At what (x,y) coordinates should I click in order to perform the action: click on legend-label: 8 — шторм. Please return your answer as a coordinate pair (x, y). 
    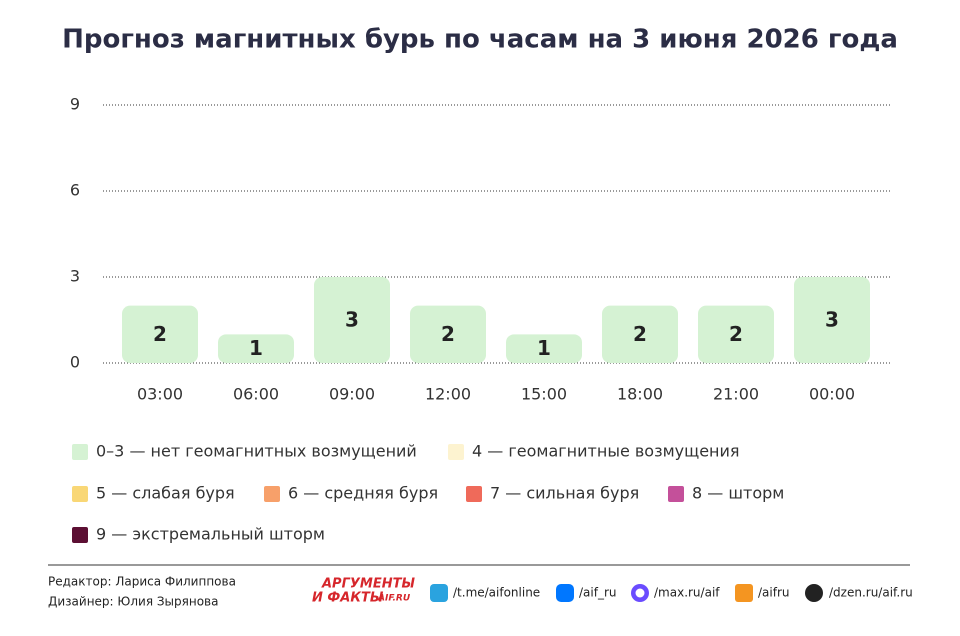
    Looking at the image, I should click on (738, 493).